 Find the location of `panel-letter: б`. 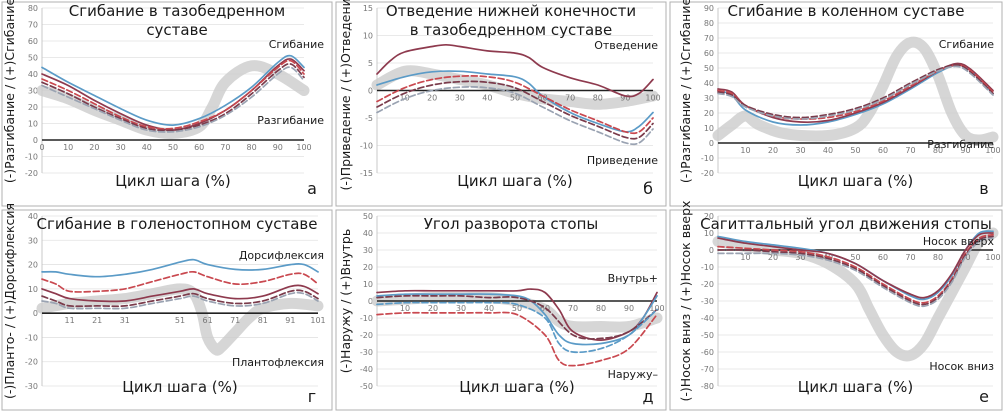

panel-letter: б is located at coordinates (648, 188).